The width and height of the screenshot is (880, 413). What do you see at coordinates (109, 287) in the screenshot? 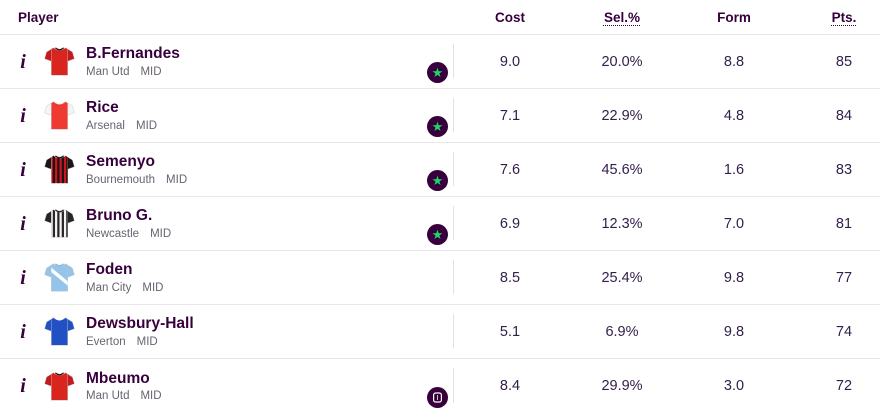
I see `team-name: Man City` at bounding box center [109, 287].